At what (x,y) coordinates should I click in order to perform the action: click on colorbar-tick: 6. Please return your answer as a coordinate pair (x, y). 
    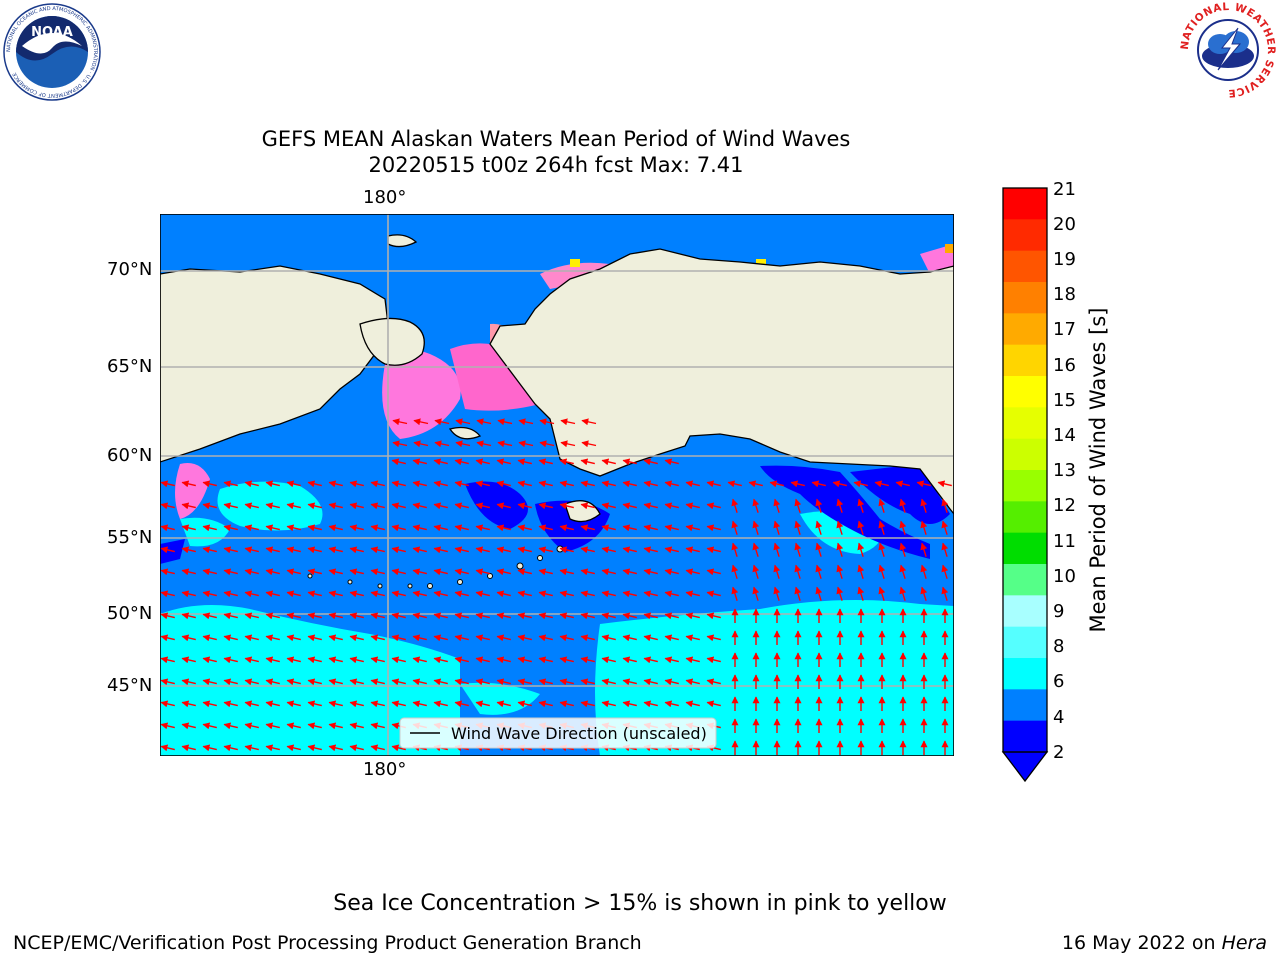
    Looking at the image, I should click on (1059, 681).